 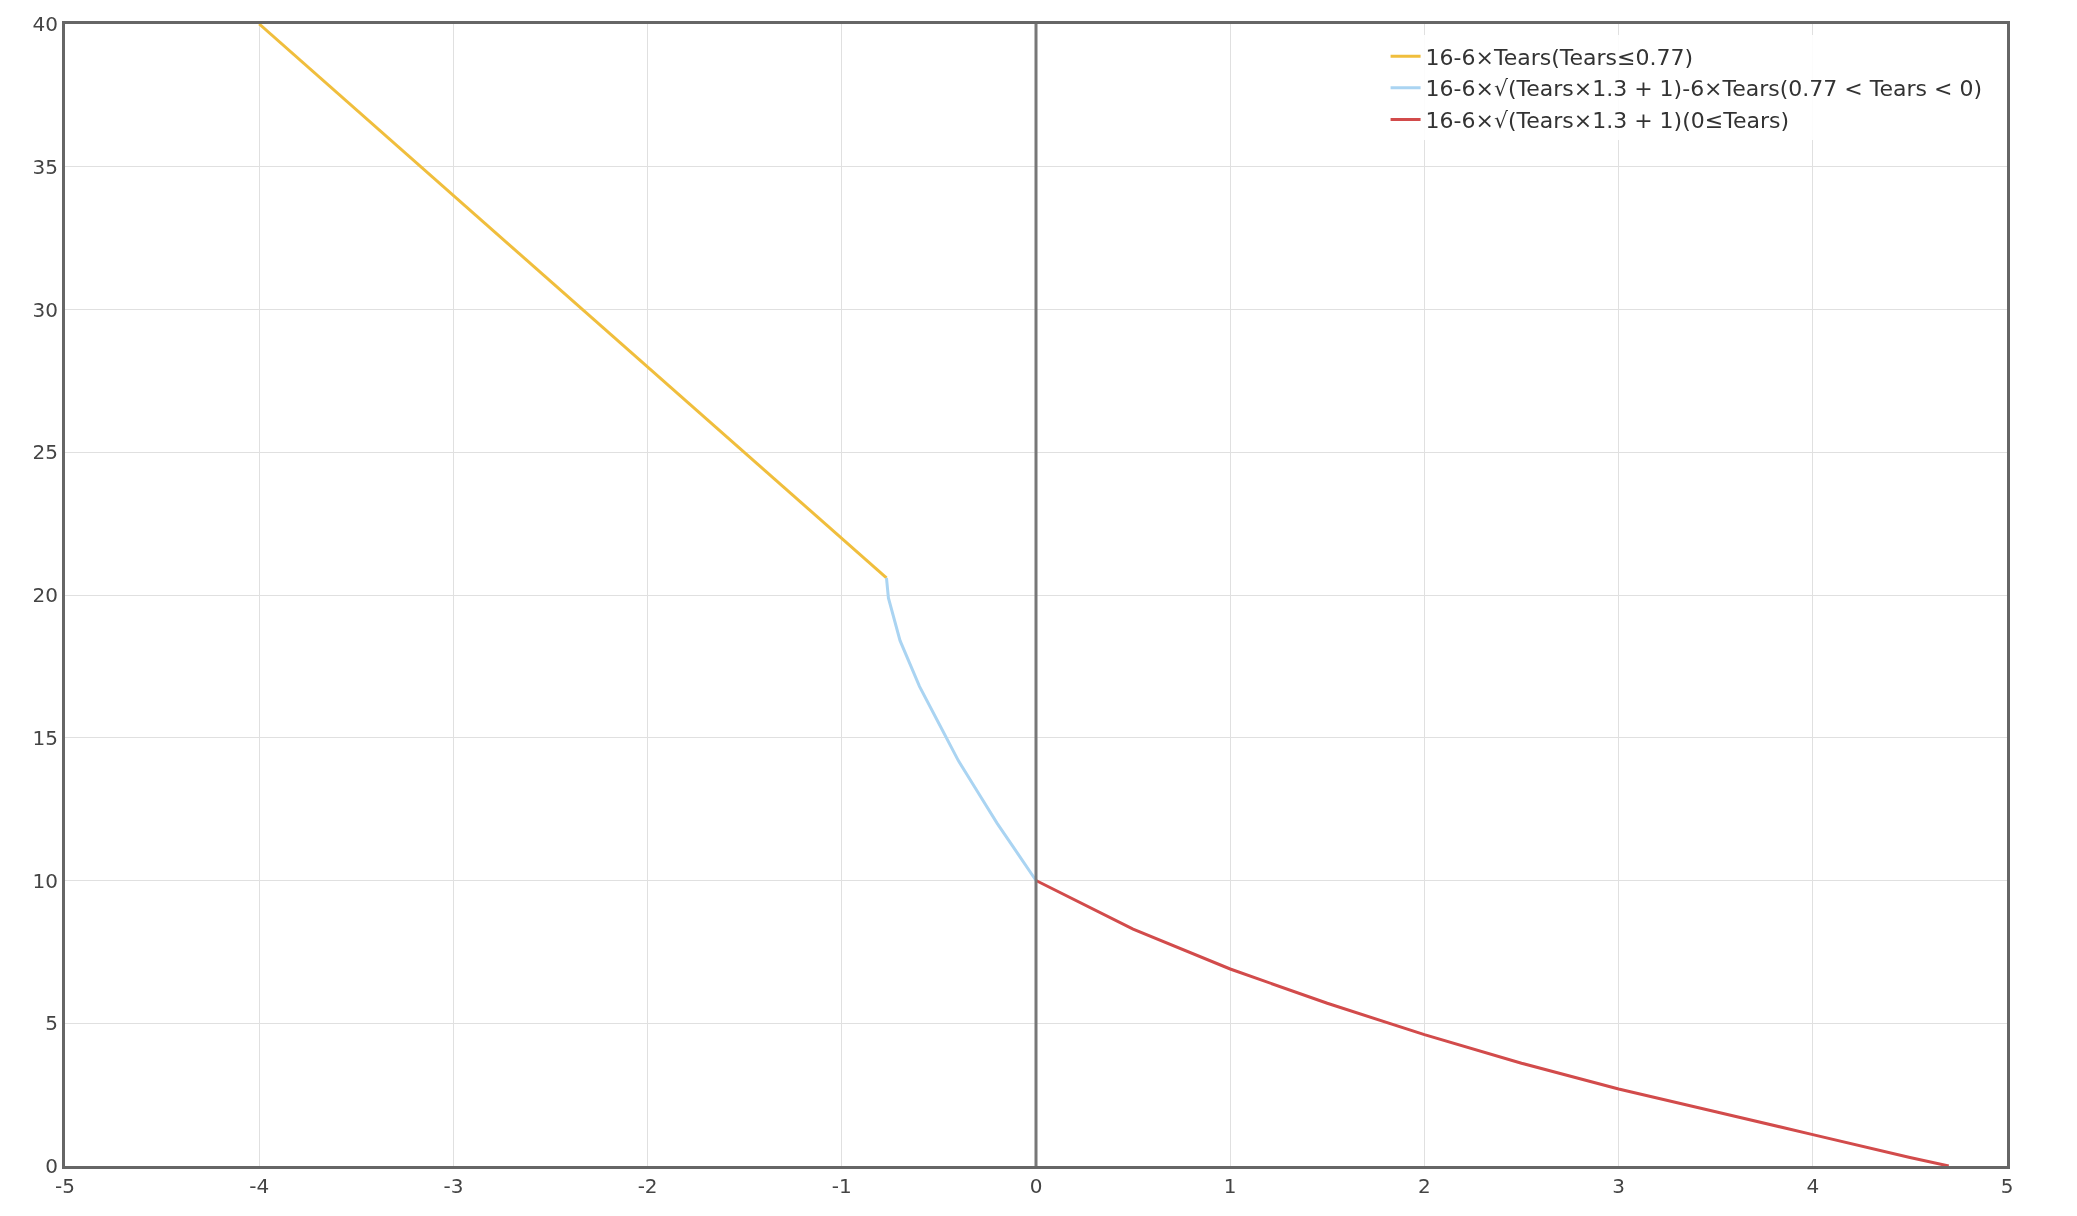 I want to click on y-tick-label: 10, so click(x=45, y=880).